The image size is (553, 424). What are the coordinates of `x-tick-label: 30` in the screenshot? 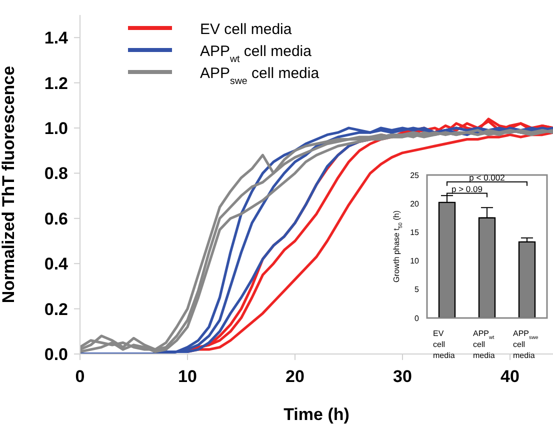 It's located at (402, 376).